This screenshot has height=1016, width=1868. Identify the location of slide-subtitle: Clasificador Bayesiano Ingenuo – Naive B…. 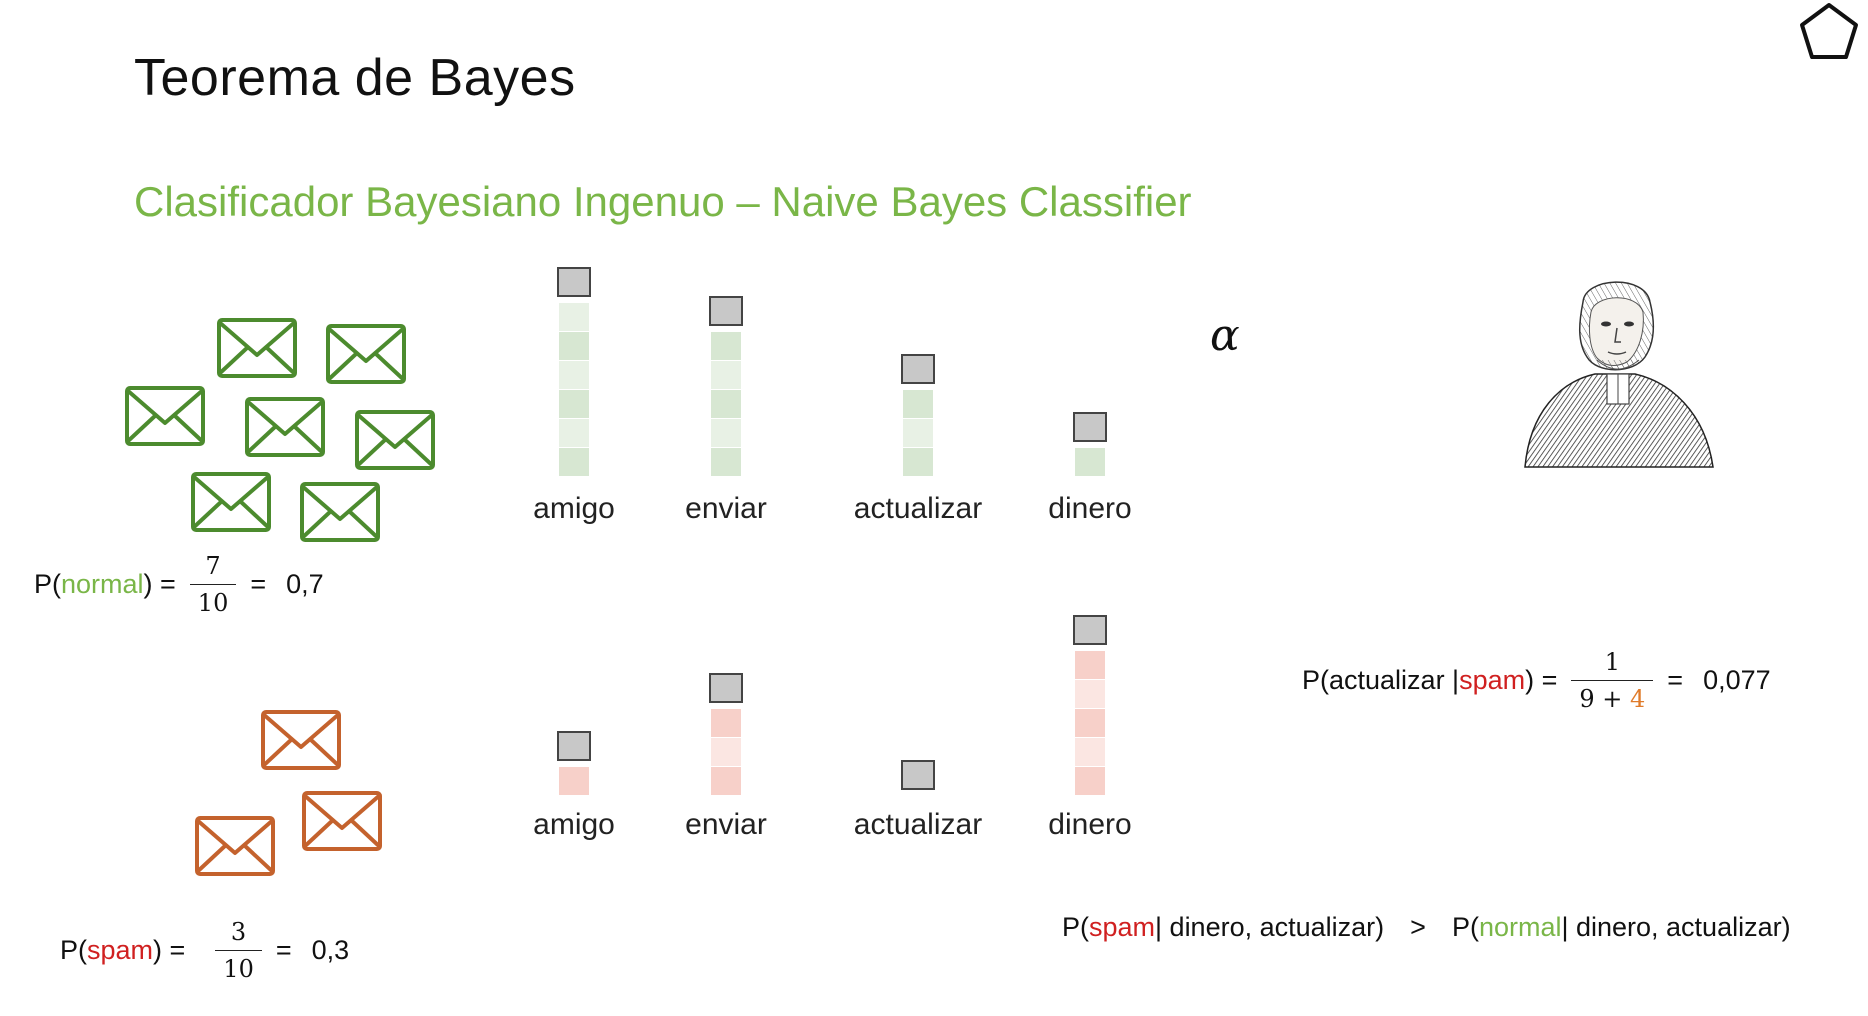
(663, 201).